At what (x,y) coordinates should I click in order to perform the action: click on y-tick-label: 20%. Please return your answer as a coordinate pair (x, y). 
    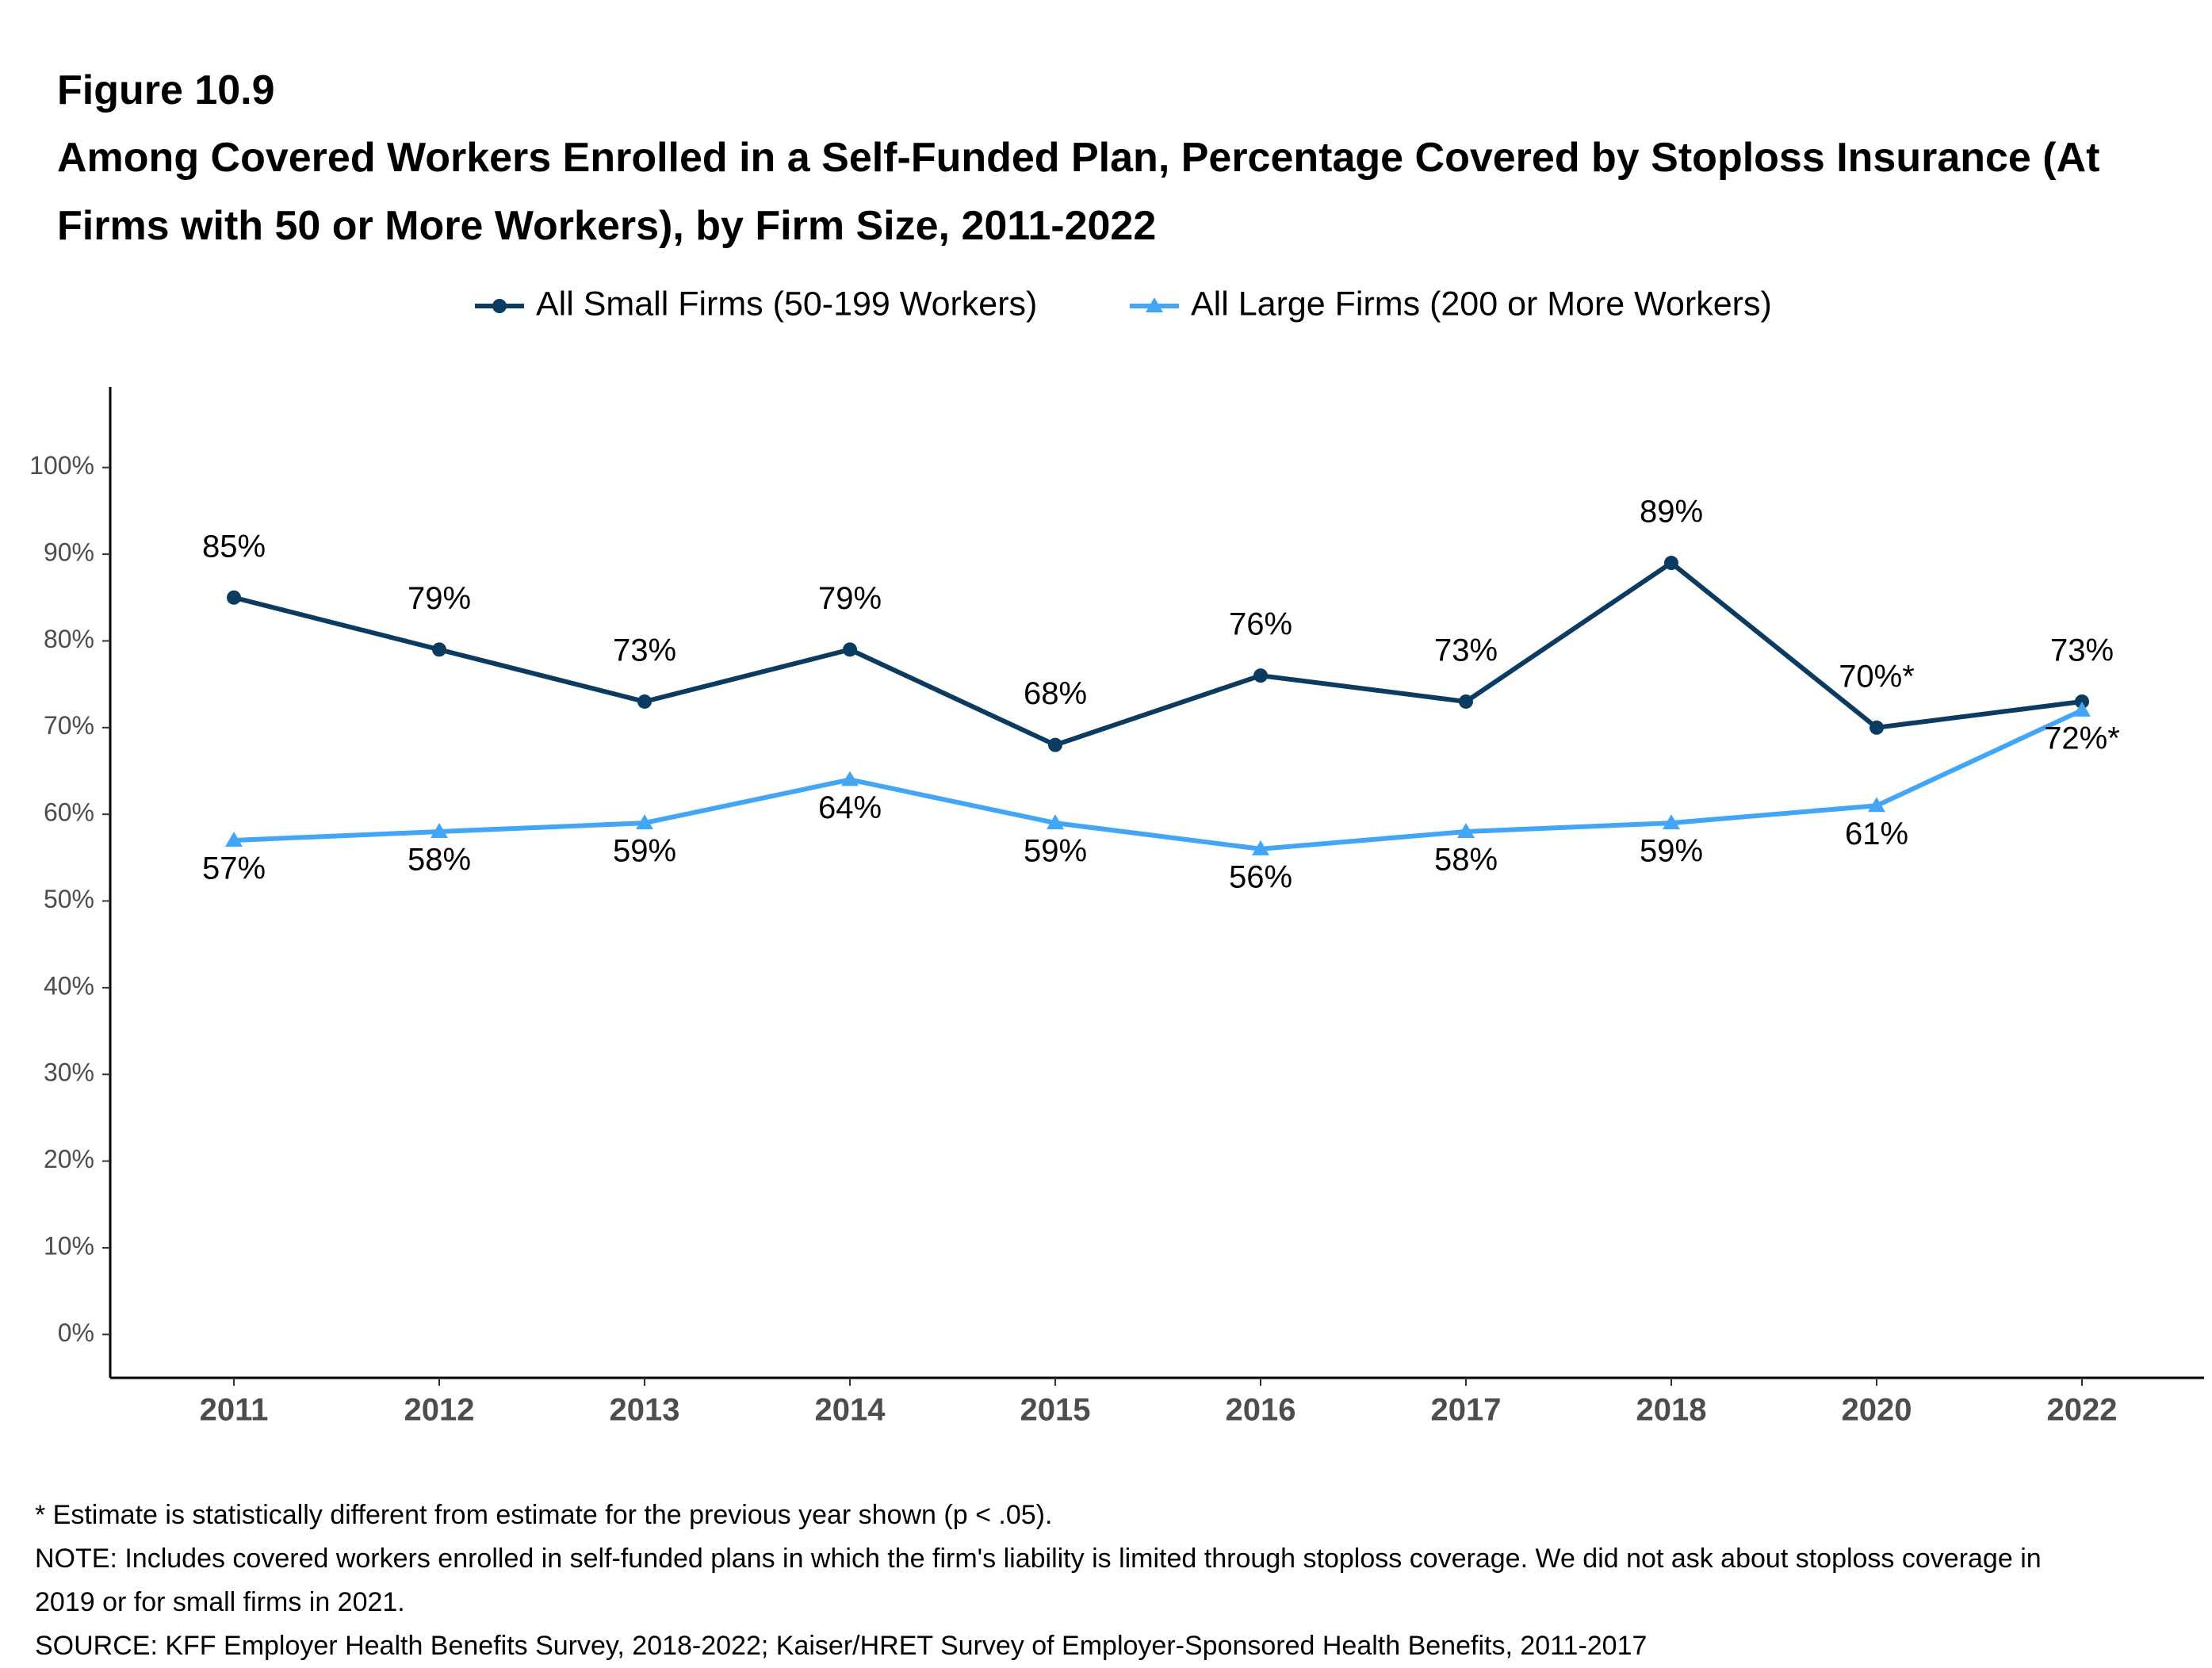
    Looking at the image, I should click on (69, 1159).